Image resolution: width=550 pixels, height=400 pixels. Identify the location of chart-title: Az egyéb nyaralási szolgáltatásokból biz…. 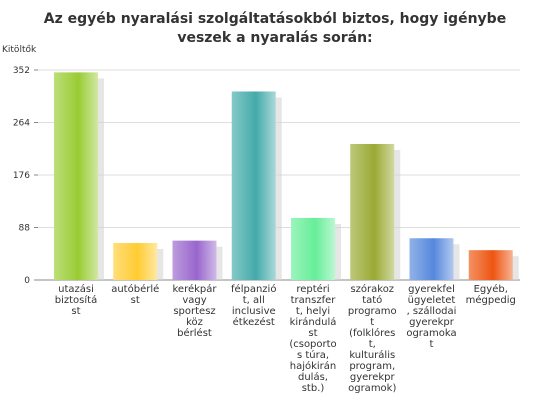
(275, 28).